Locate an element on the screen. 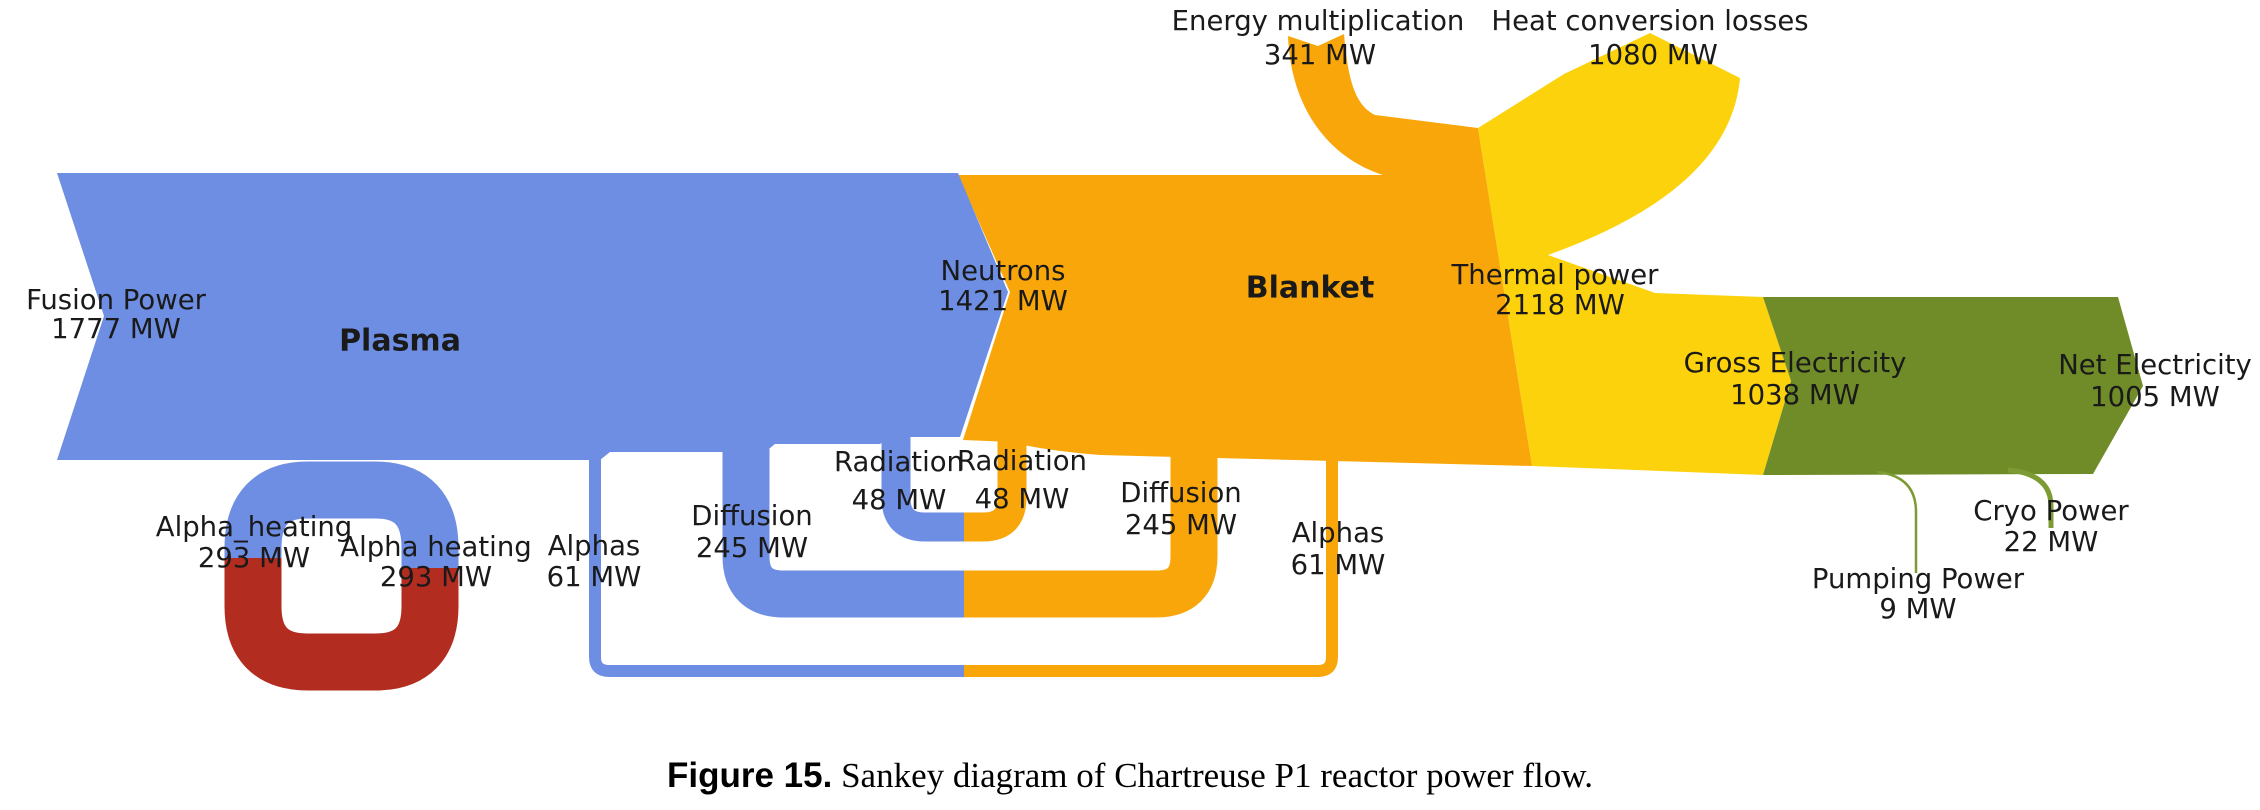 This screenshot has width=2260, height=810. node-label: Energy multiplication is located at coordinates (1318, 21).